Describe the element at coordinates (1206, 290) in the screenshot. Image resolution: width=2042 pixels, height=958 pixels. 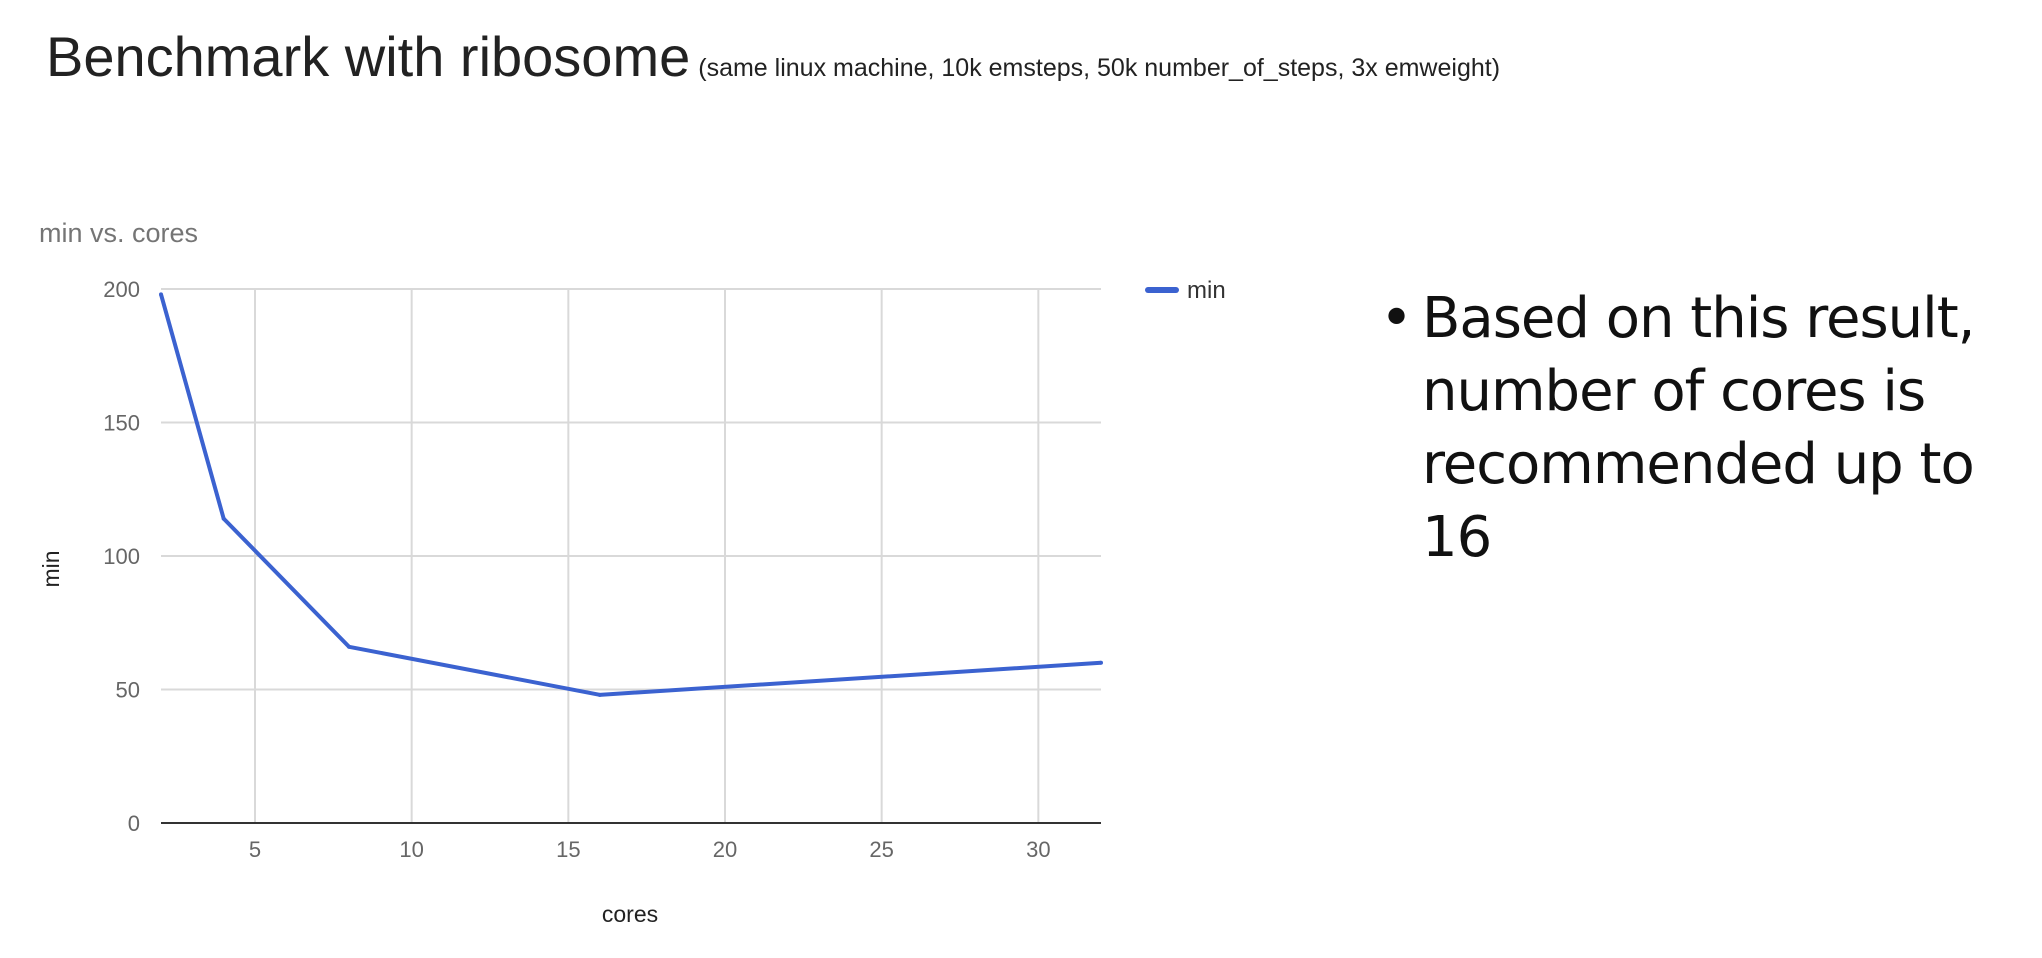
I see `legend-label: min` at that location.